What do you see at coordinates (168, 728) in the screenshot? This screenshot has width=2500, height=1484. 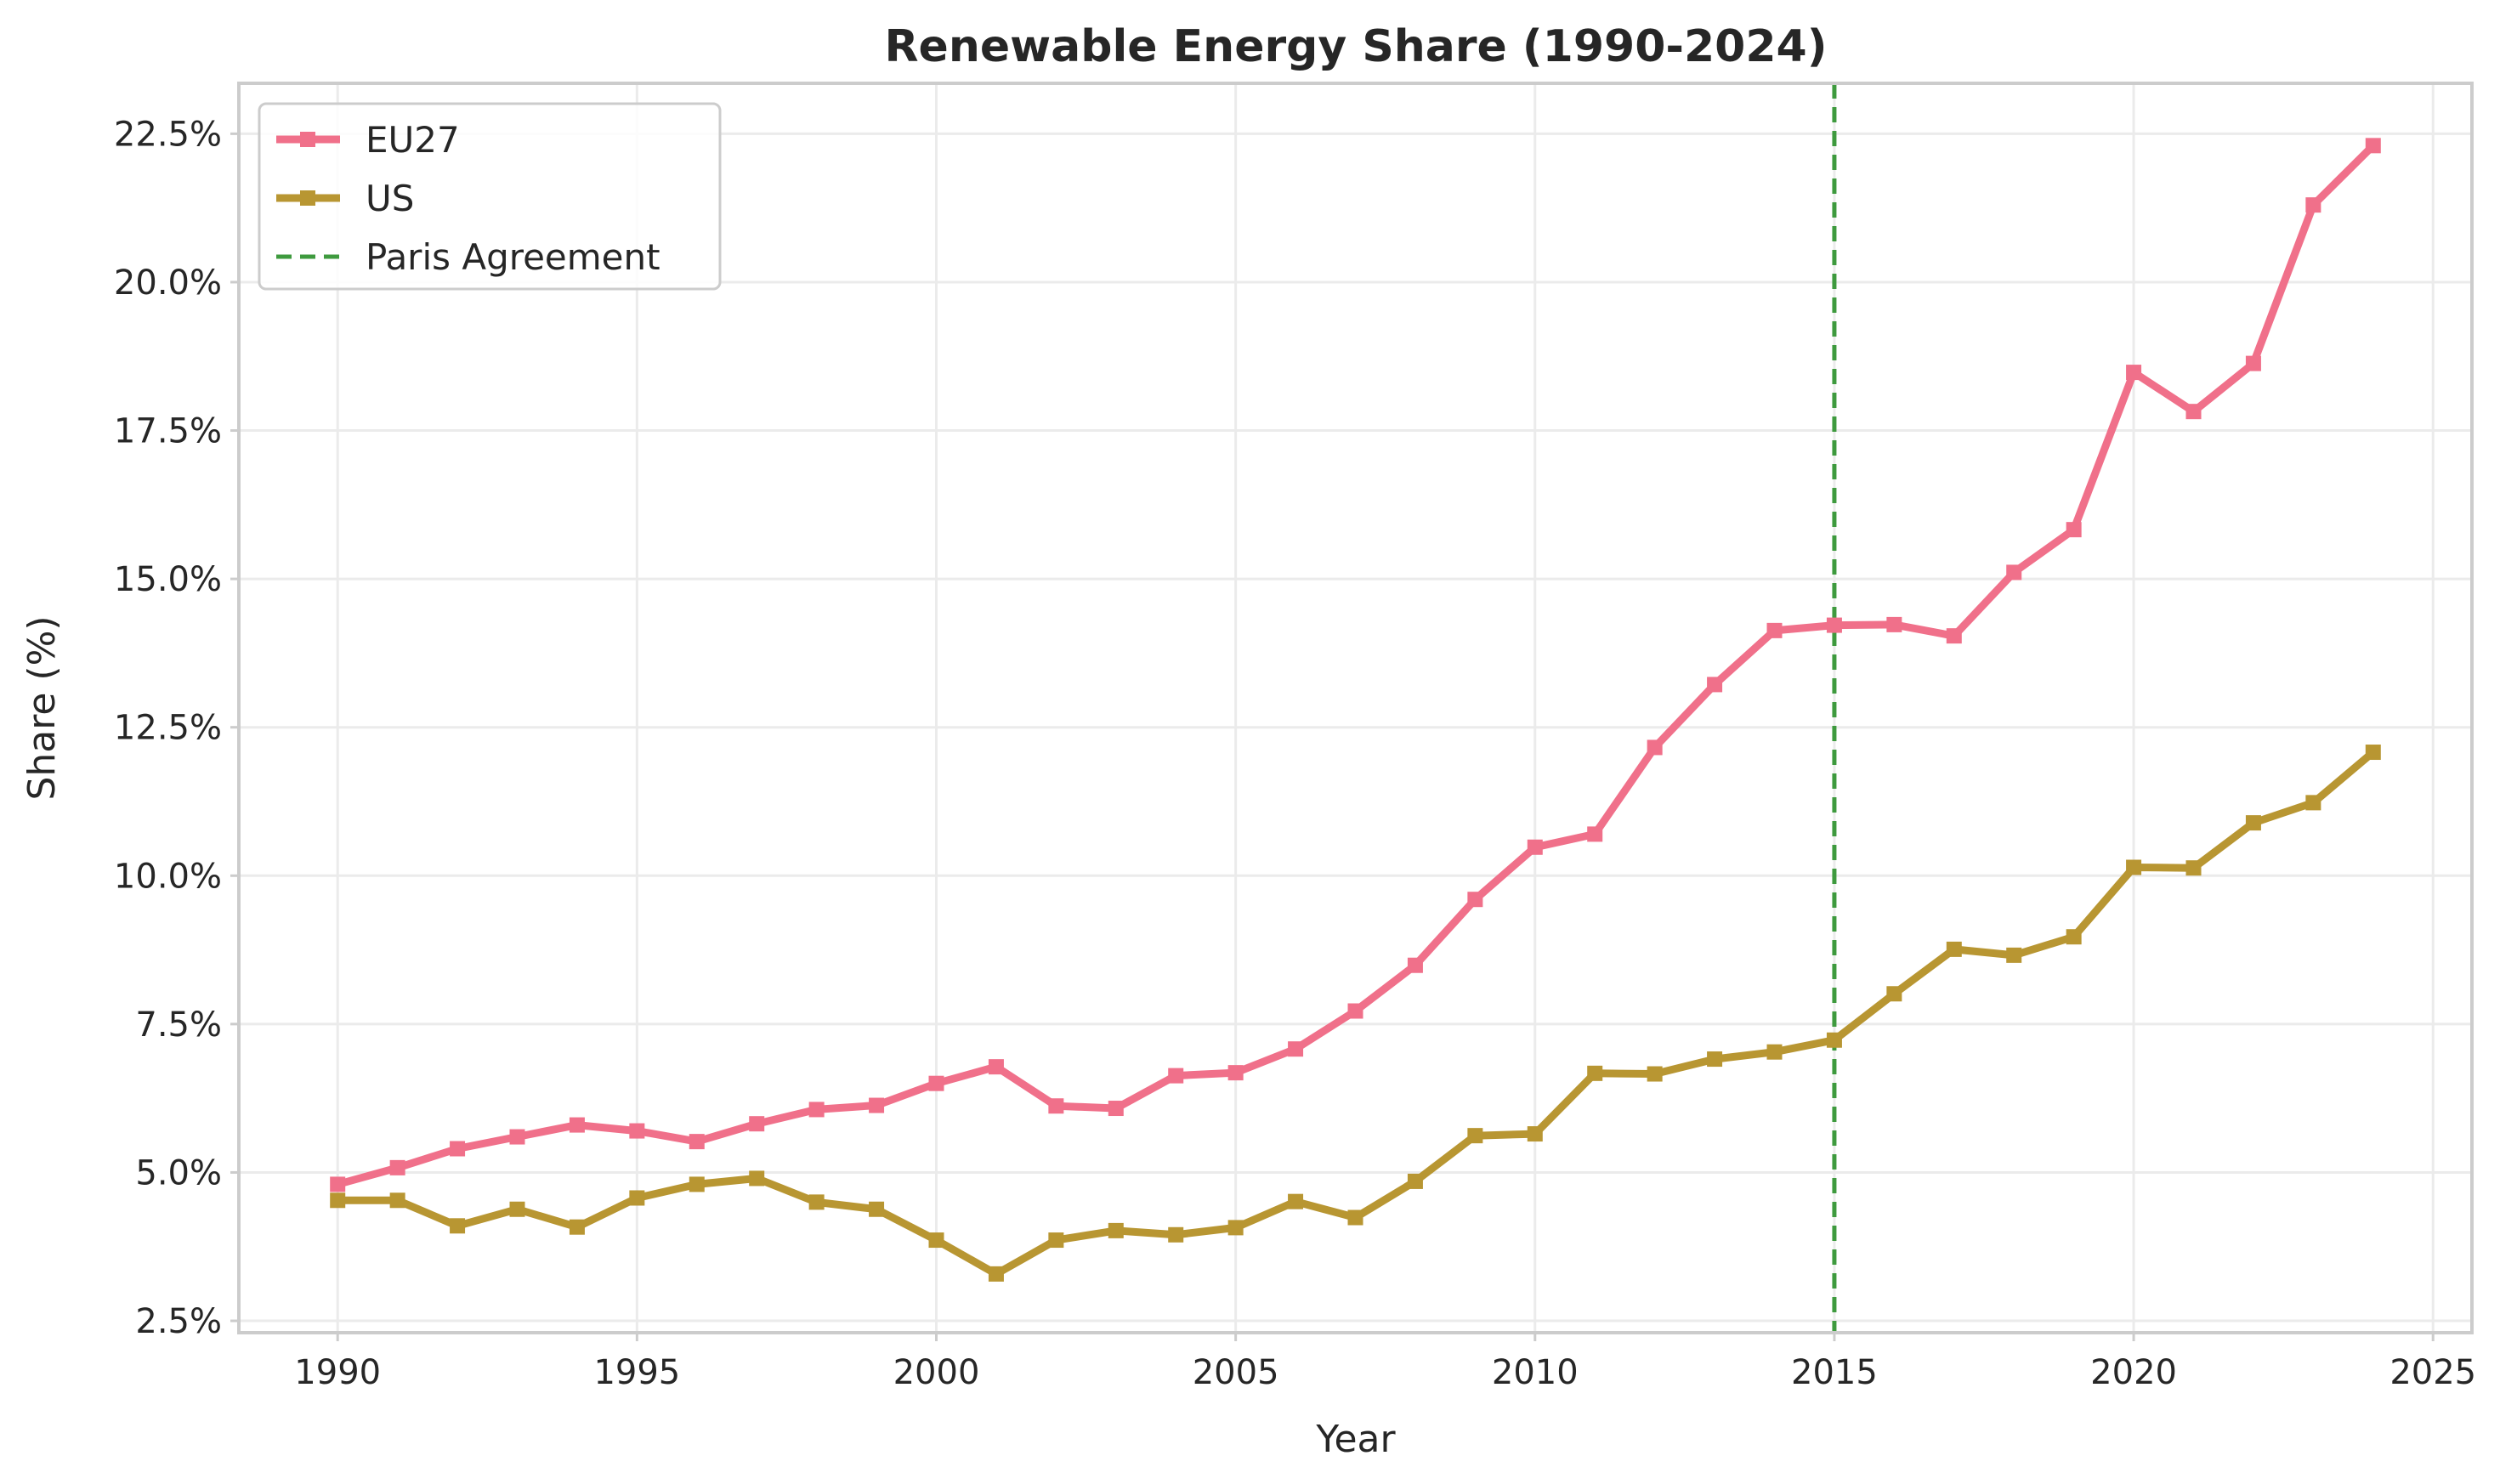 I see `y-tick-label: 12.5%` at bounding box center [168, 728].